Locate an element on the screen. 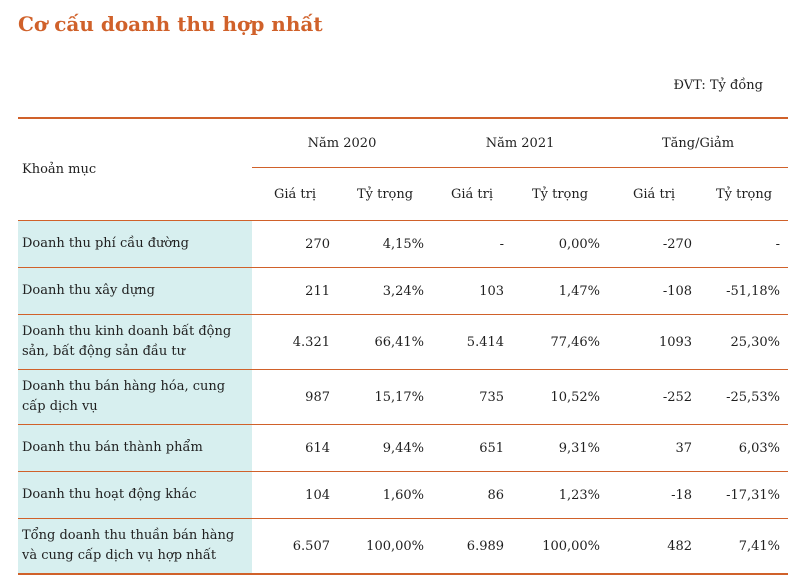 This screenshot has width=809, height=575. cell-share-2021: 77,46% is located at coordinates (560, 342).